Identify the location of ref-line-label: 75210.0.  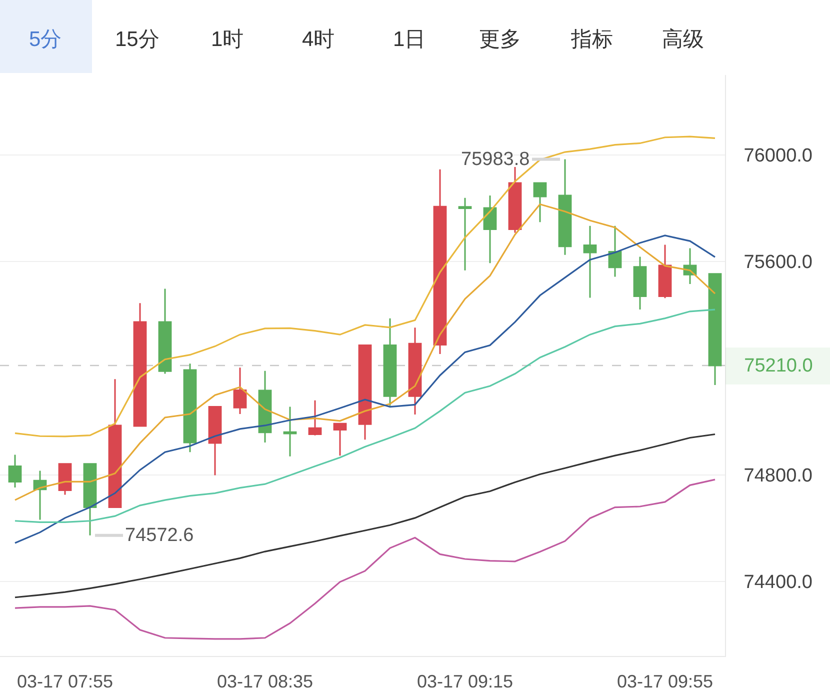
(778, 366).